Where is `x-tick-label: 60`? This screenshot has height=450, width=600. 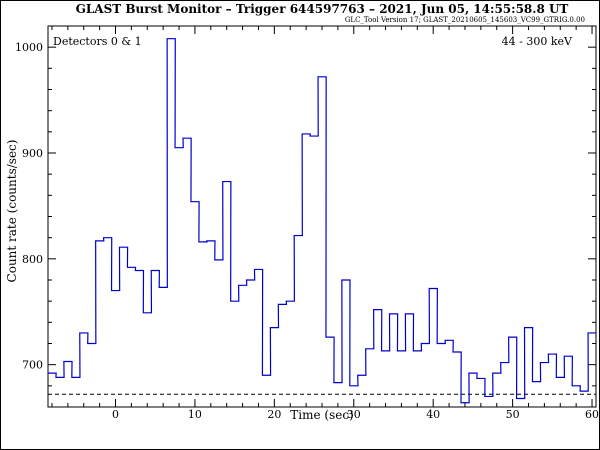 x-tick-label: 60 is located at coordinates (592, 414).